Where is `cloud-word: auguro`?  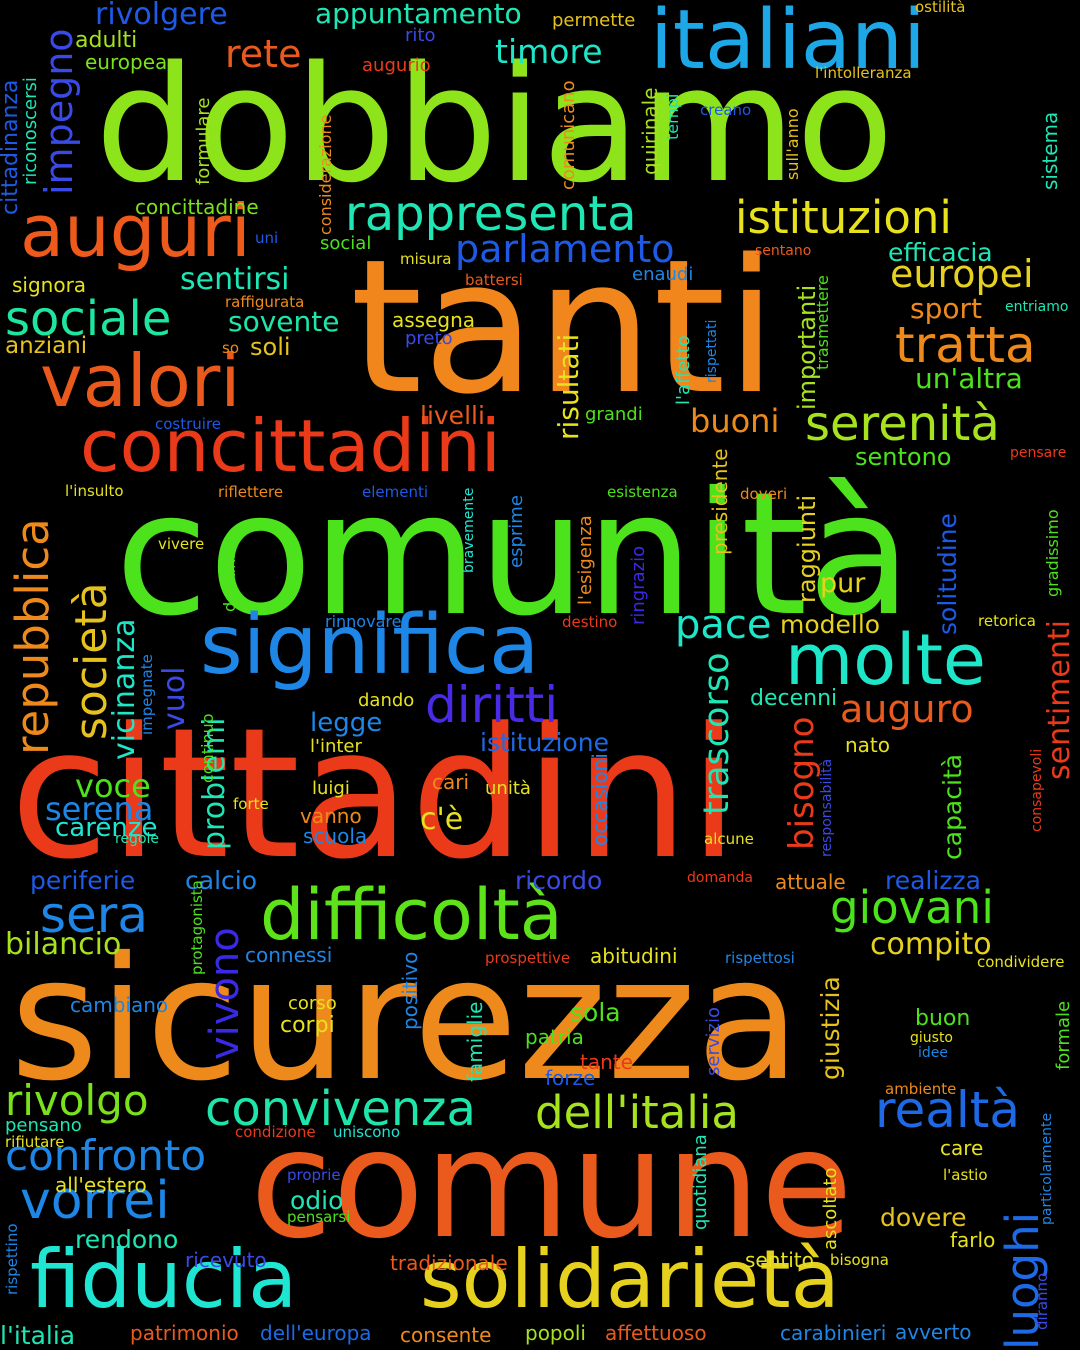 cloud-word: auguro is located at coordinates (907, 709).